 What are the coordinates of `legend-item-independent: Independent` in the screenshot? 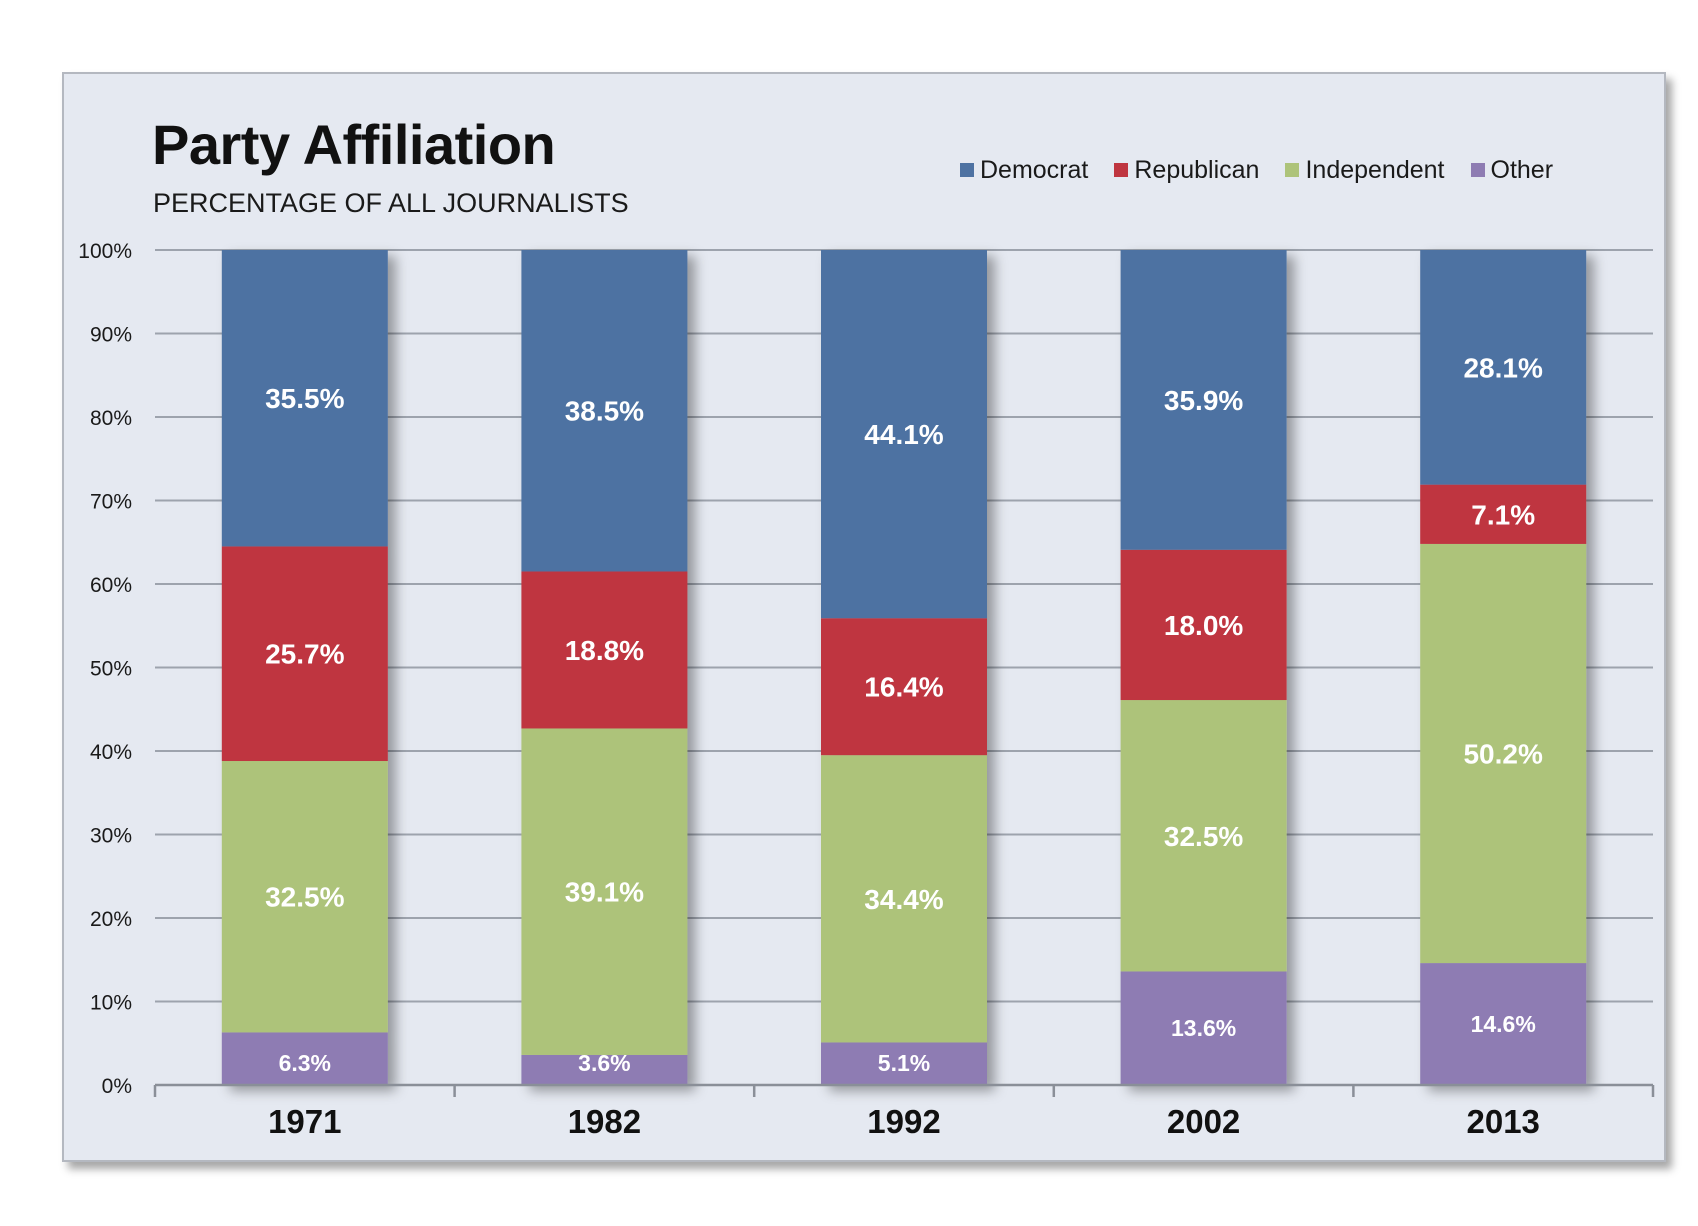 It's located at (1365, 170).